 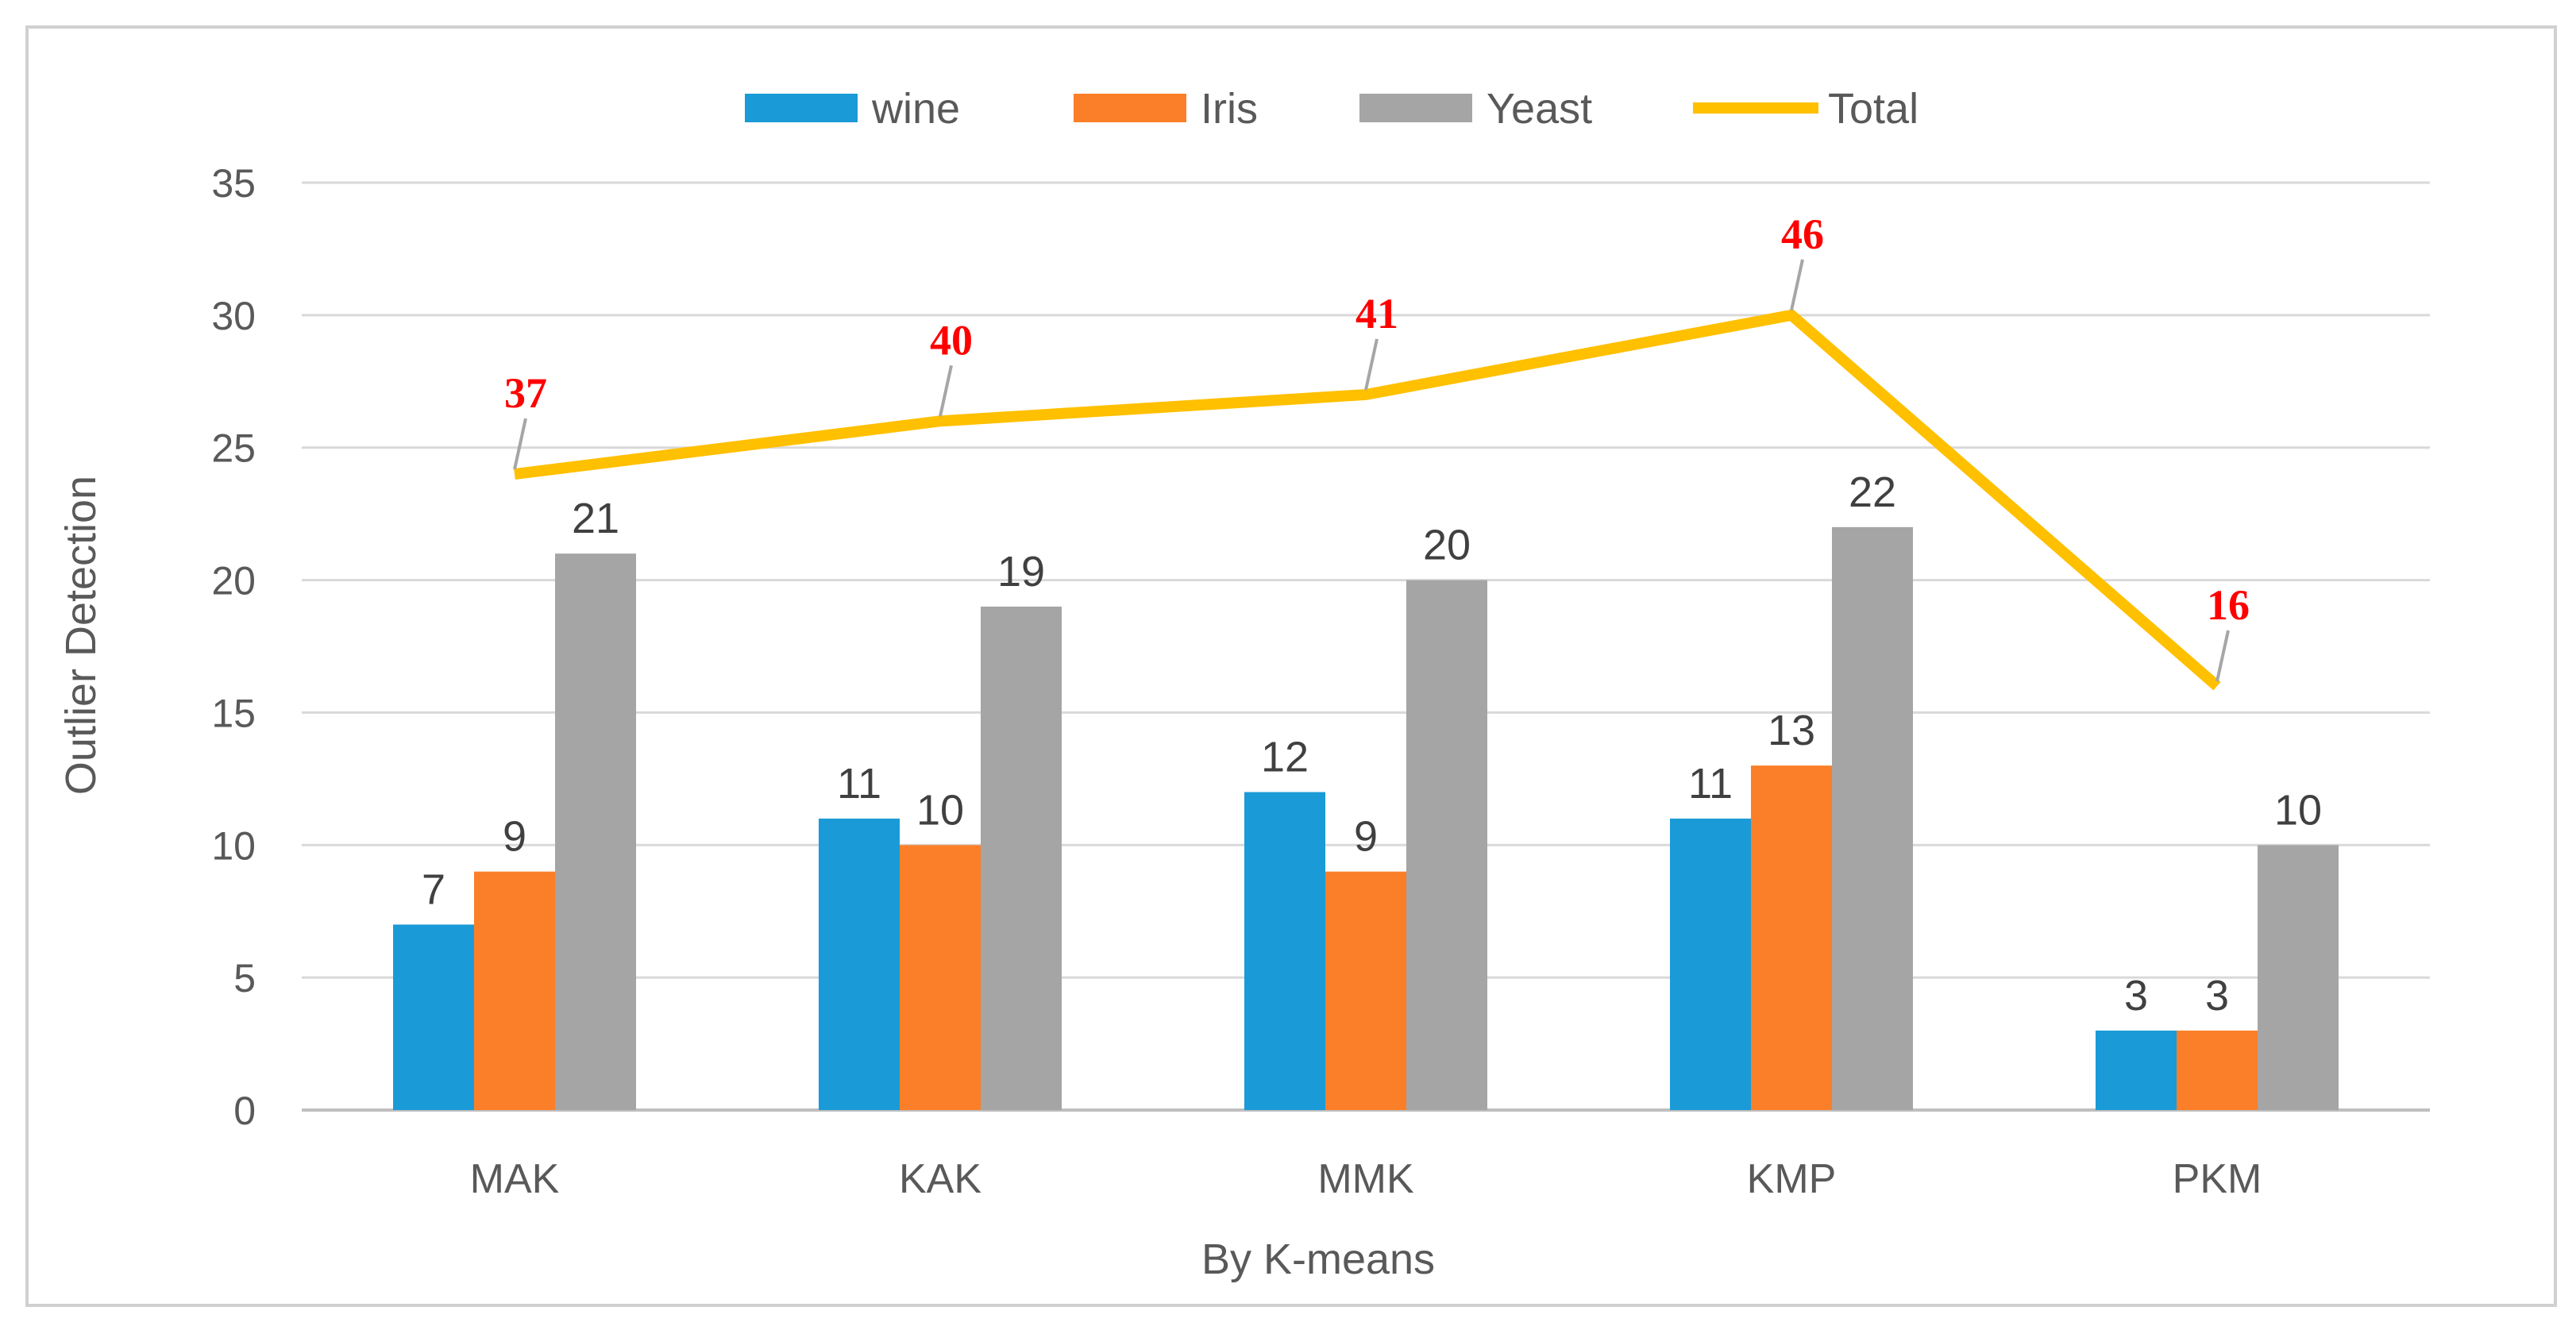 I want to click on y-tick-label: 35, so click(x=234, y=183).